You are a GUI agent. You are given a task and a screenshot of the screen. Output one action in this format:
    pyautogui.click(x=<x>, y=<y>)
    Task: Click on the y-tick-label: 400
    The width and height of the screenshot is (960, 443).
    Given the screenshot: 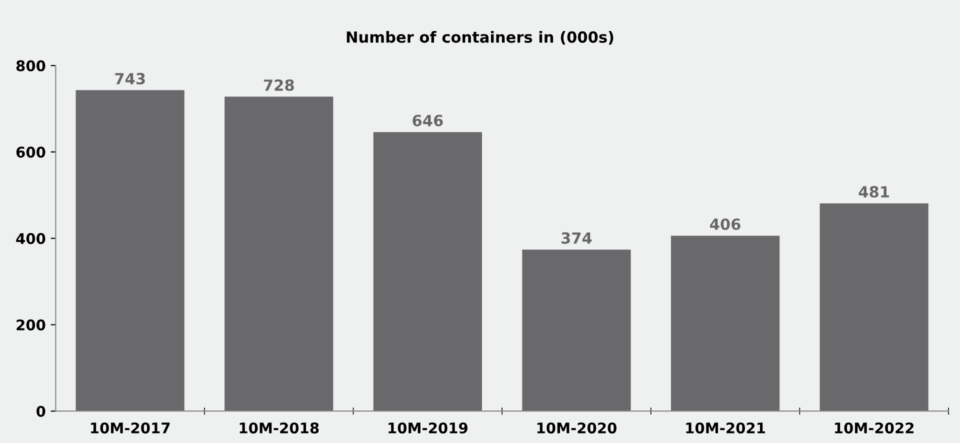 What is the action you would take?
    pyautogui.click(x=31, y=238)
    